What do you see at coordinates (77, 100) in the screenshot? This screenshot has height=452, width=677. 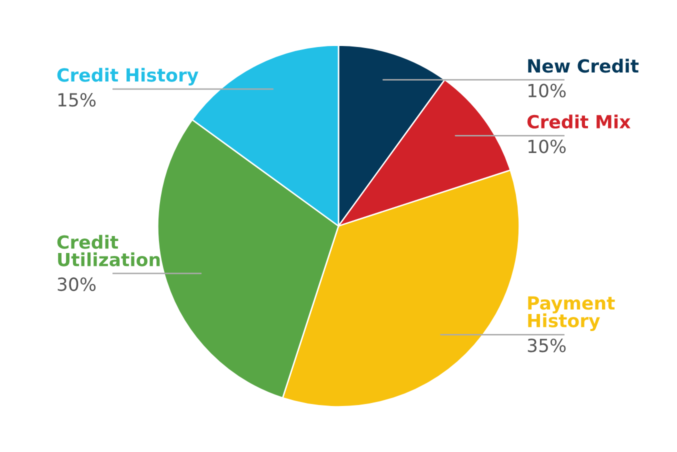 I see `data-label: 15%` at bounding box center [77, 100].